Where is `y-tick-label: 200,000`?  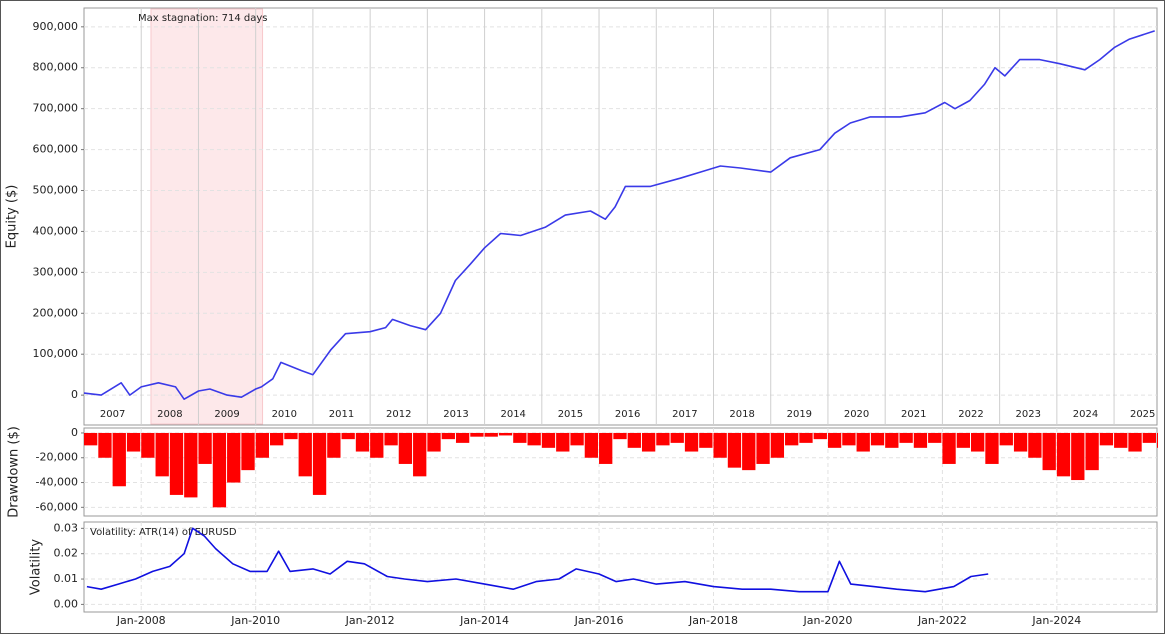 y-tick-label: 200,000 is located at coordinates (56, 312).